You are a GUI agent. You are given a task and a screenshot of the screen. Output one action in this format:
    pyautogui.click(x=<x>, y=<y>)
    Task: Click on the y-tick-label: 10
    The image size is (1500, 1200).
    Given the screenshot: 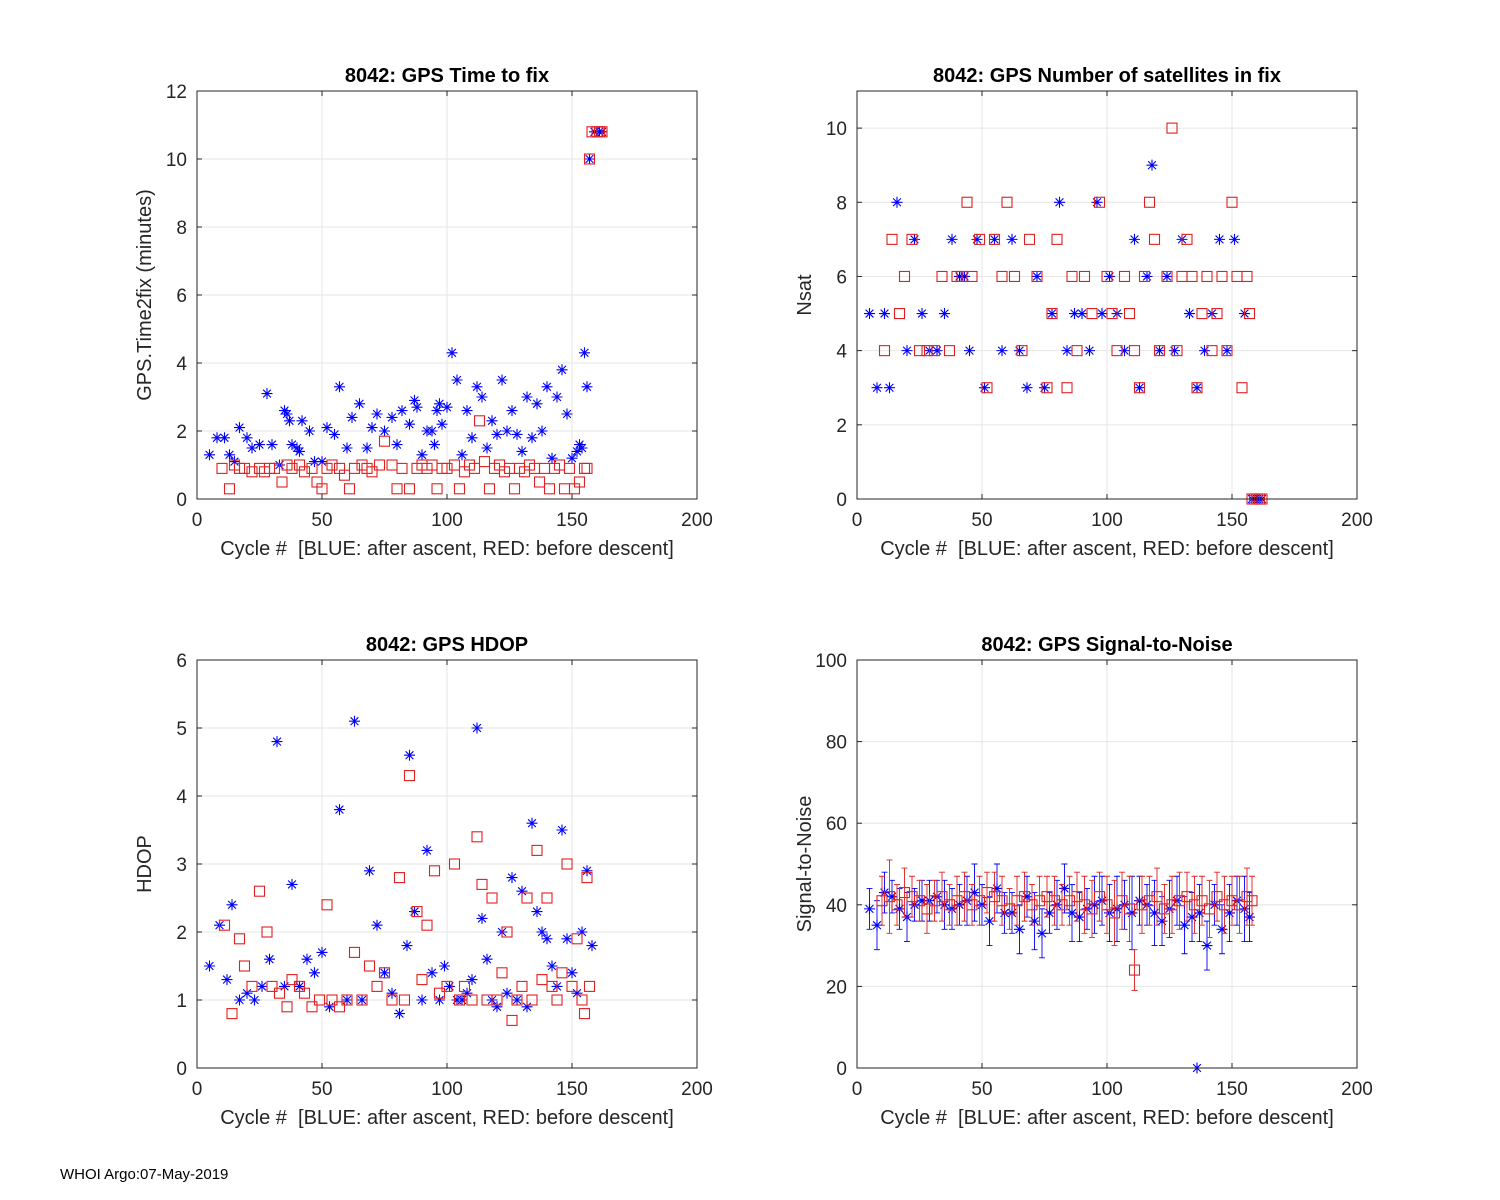 What is the action you would take?
    pyautogui.click(x=836, y=129)
    